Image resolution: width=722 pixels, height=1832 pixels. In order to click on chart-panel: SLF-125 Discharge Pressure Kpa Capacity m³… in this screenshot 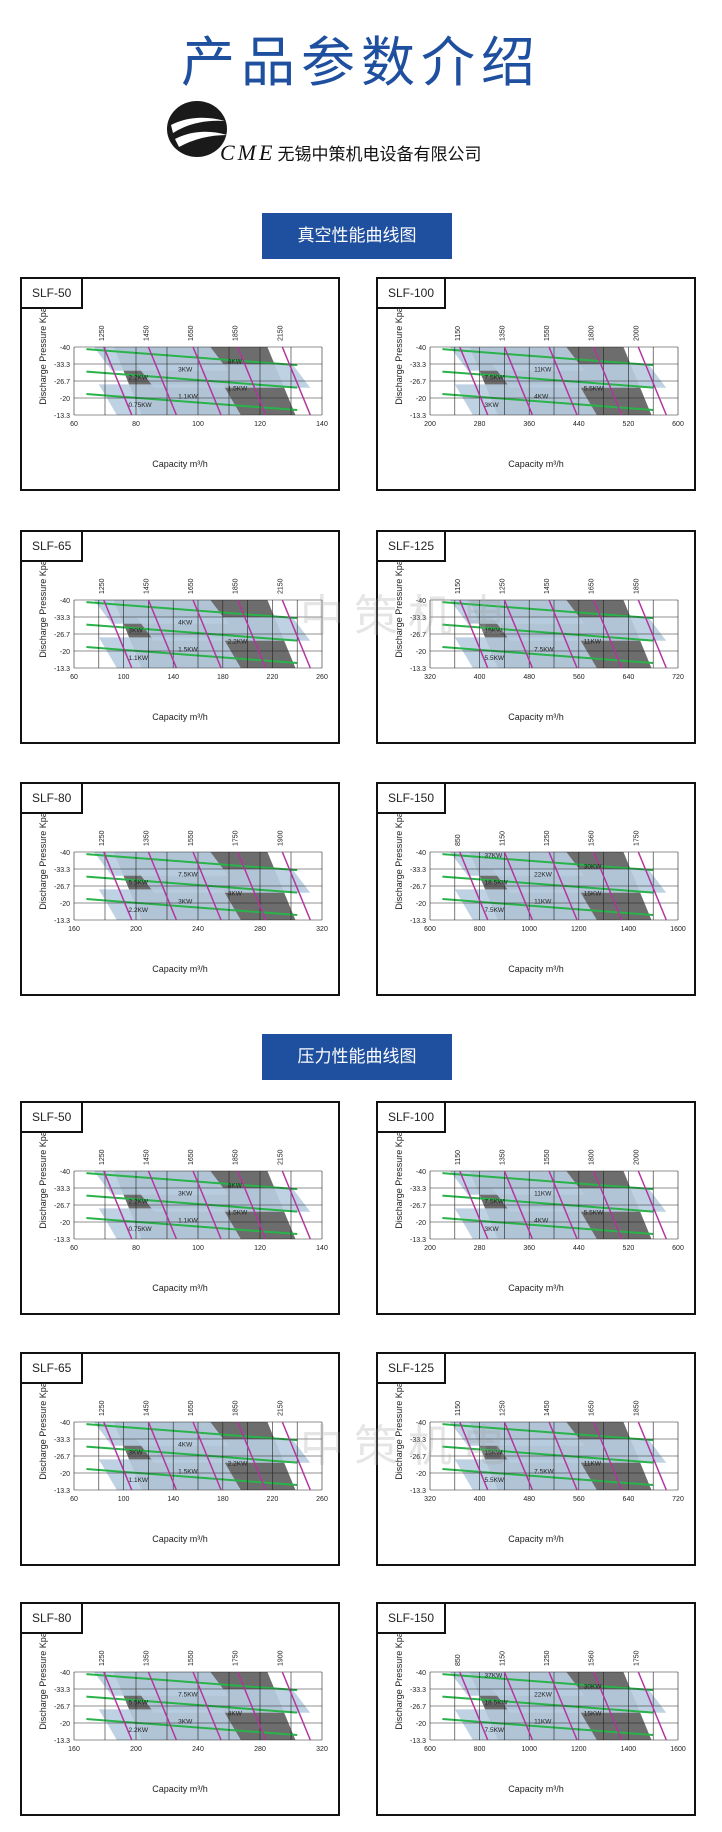, I will do `click(536, 1459)`.